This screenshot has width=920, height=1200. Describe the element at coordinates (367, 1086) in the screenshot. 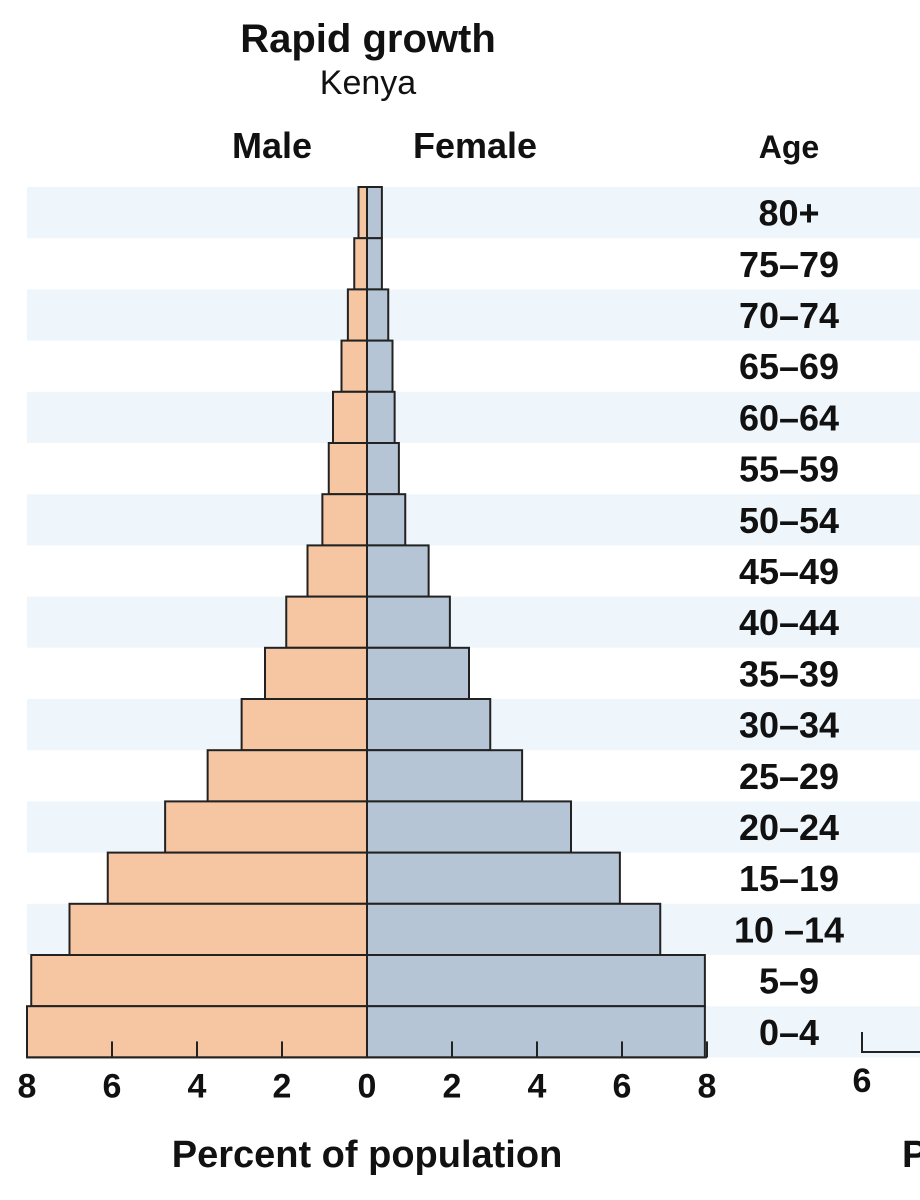

I see `x-tick-label: 0` at that location.